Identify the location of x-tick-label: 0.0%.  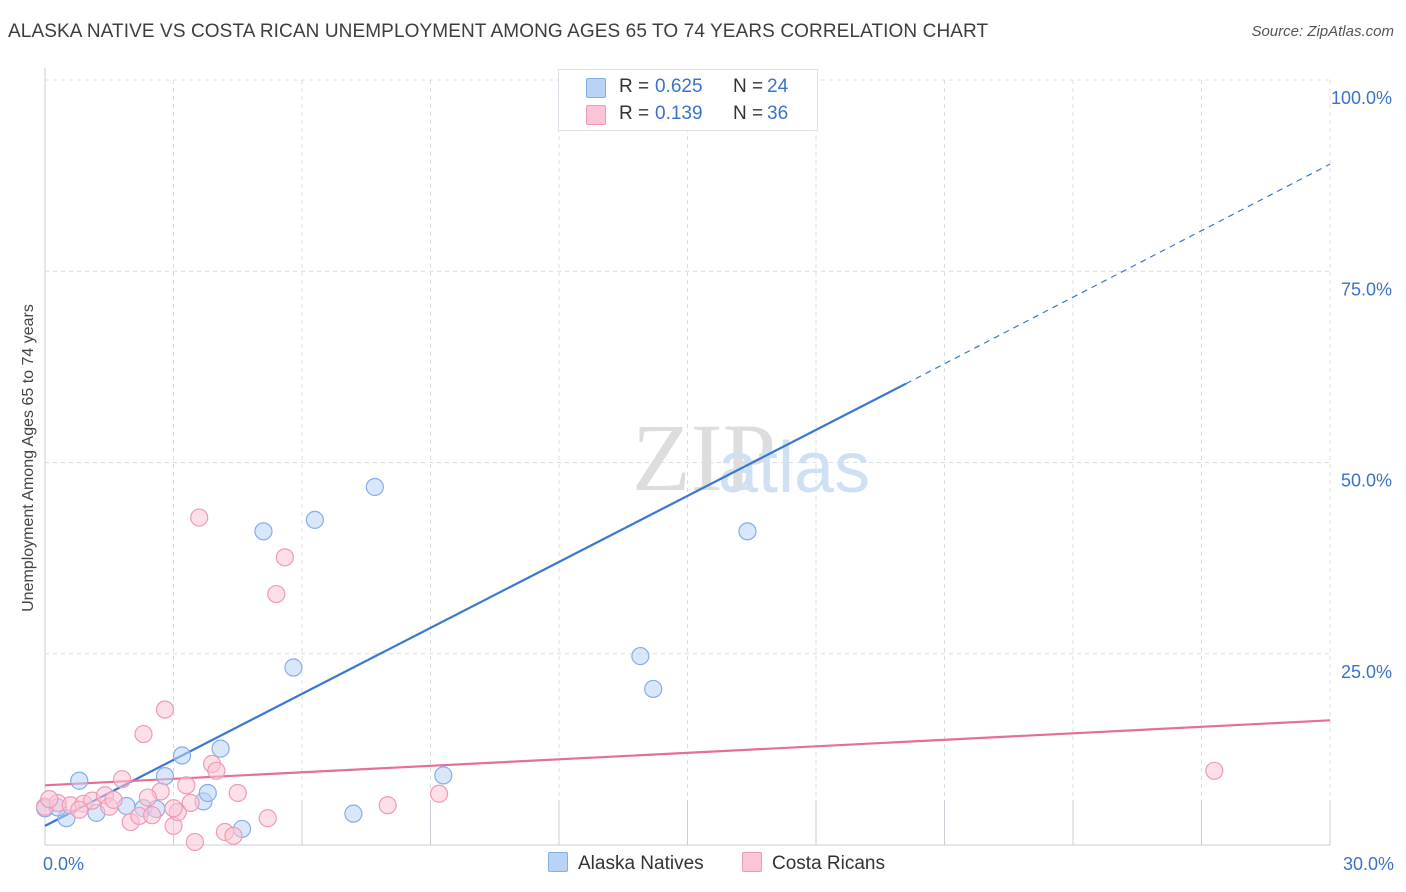
(63, 864).